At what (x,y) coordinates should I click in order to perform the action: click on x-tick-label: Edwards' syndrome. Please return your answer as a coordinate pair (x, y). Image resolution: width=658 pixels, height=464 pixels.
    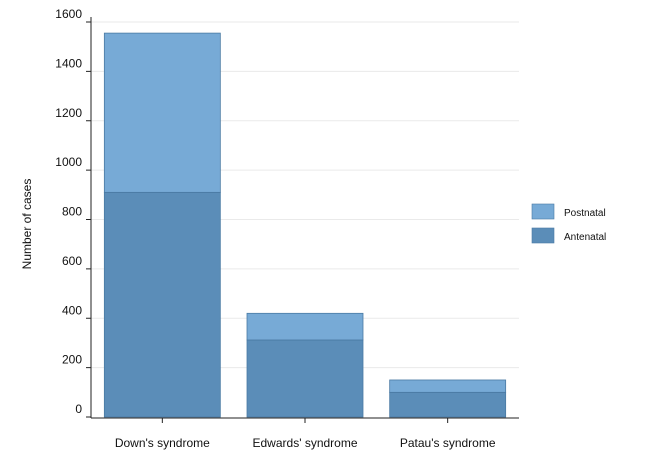
    Looking at the image, I should click on (305, 443).